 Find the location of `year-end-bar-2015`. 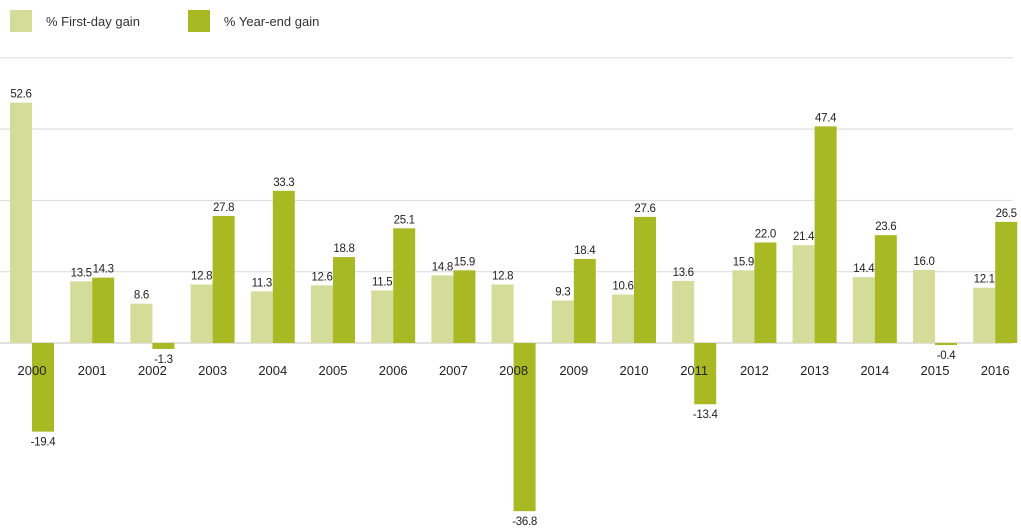

year-end-bar-2015 is located at coordinates (946, 344).